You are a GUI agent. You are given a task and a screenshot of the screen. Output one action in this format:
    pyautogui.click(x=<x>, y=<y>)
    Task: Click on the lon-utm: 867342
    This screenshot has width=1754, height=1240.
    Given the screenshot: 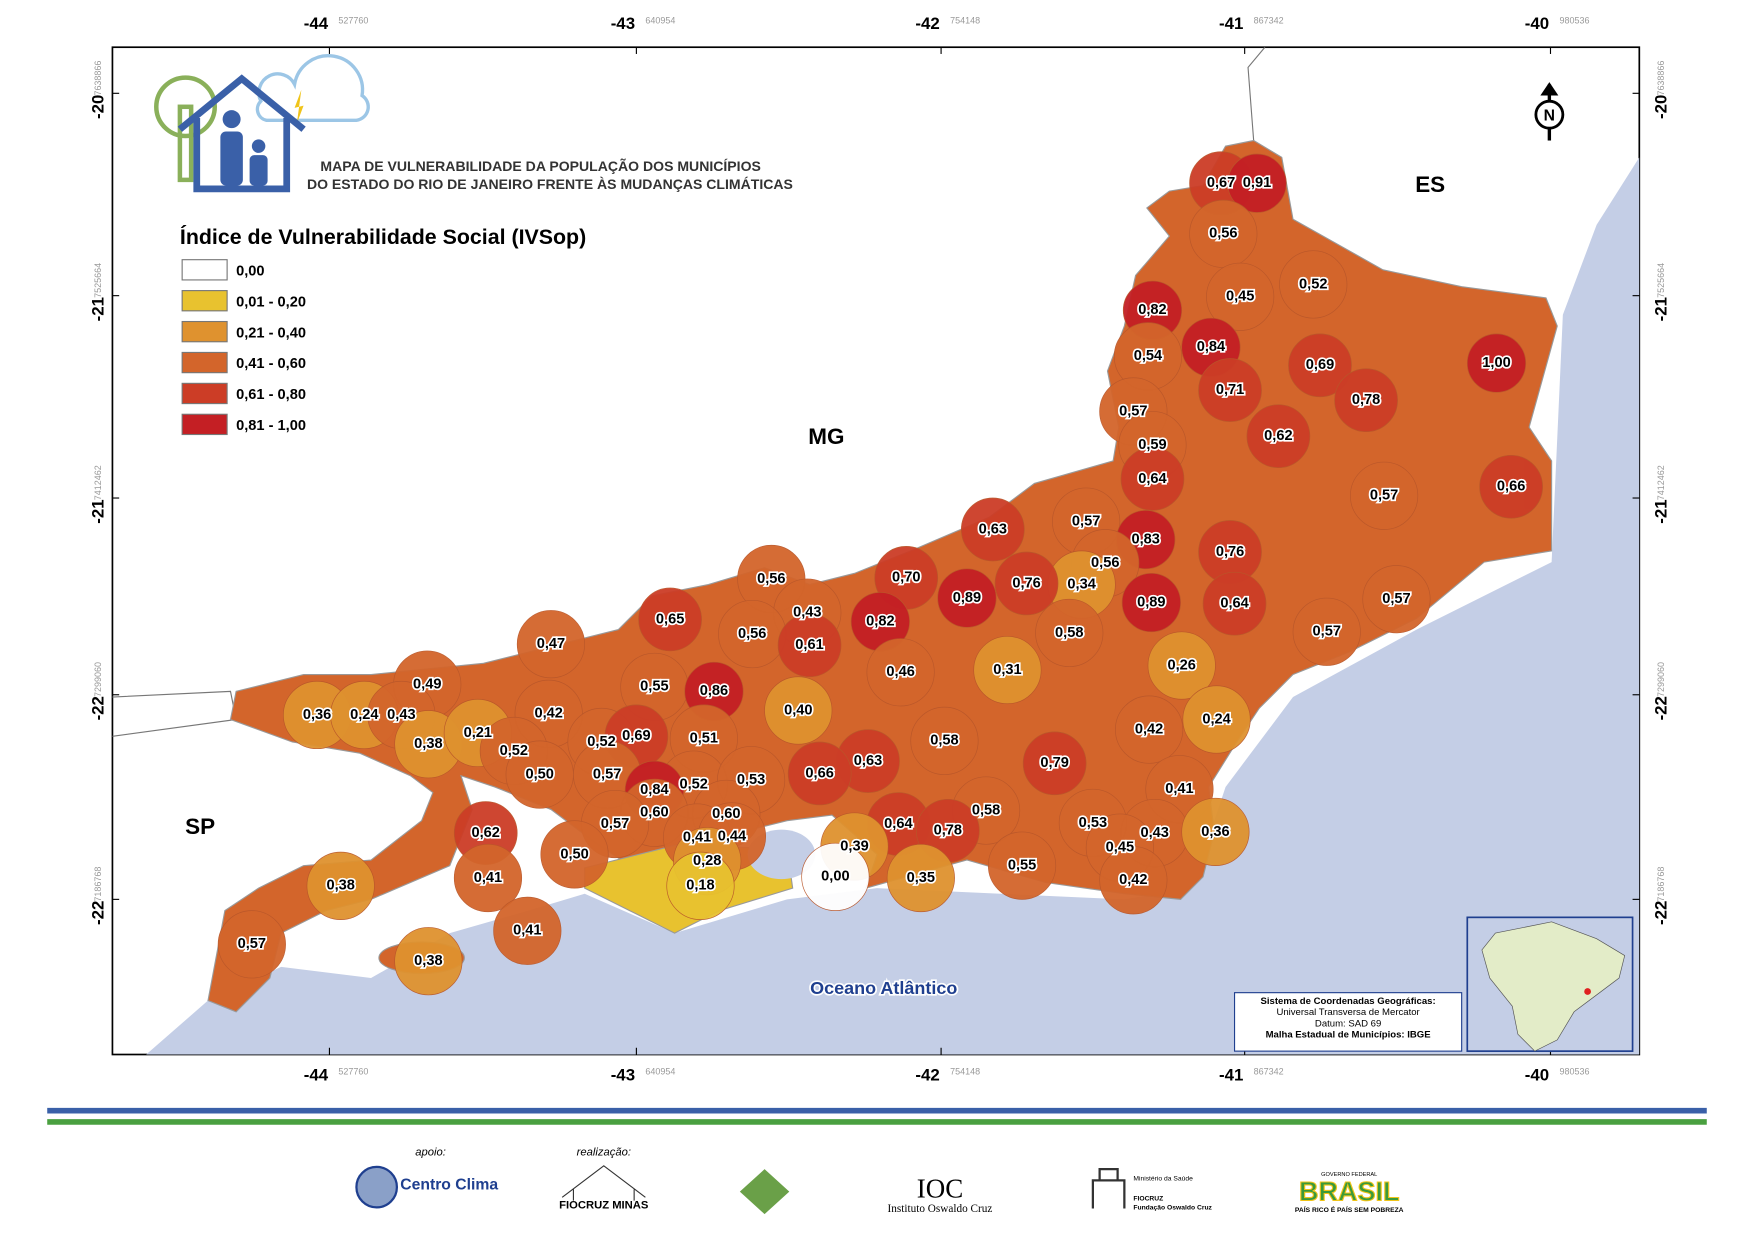 What is the action you would take?
    pyautogui.click(x=1269, y=1072)
    